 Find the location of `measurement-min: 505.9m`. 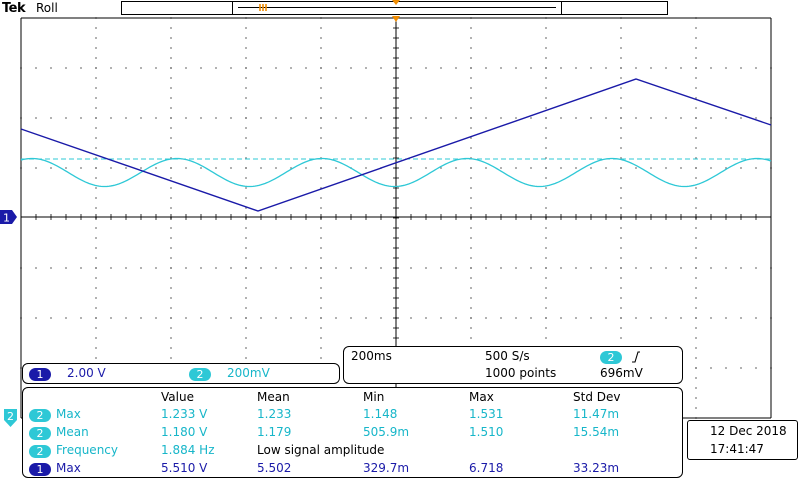

measurement-min: 505.9m is located at coordinates (386, 432).